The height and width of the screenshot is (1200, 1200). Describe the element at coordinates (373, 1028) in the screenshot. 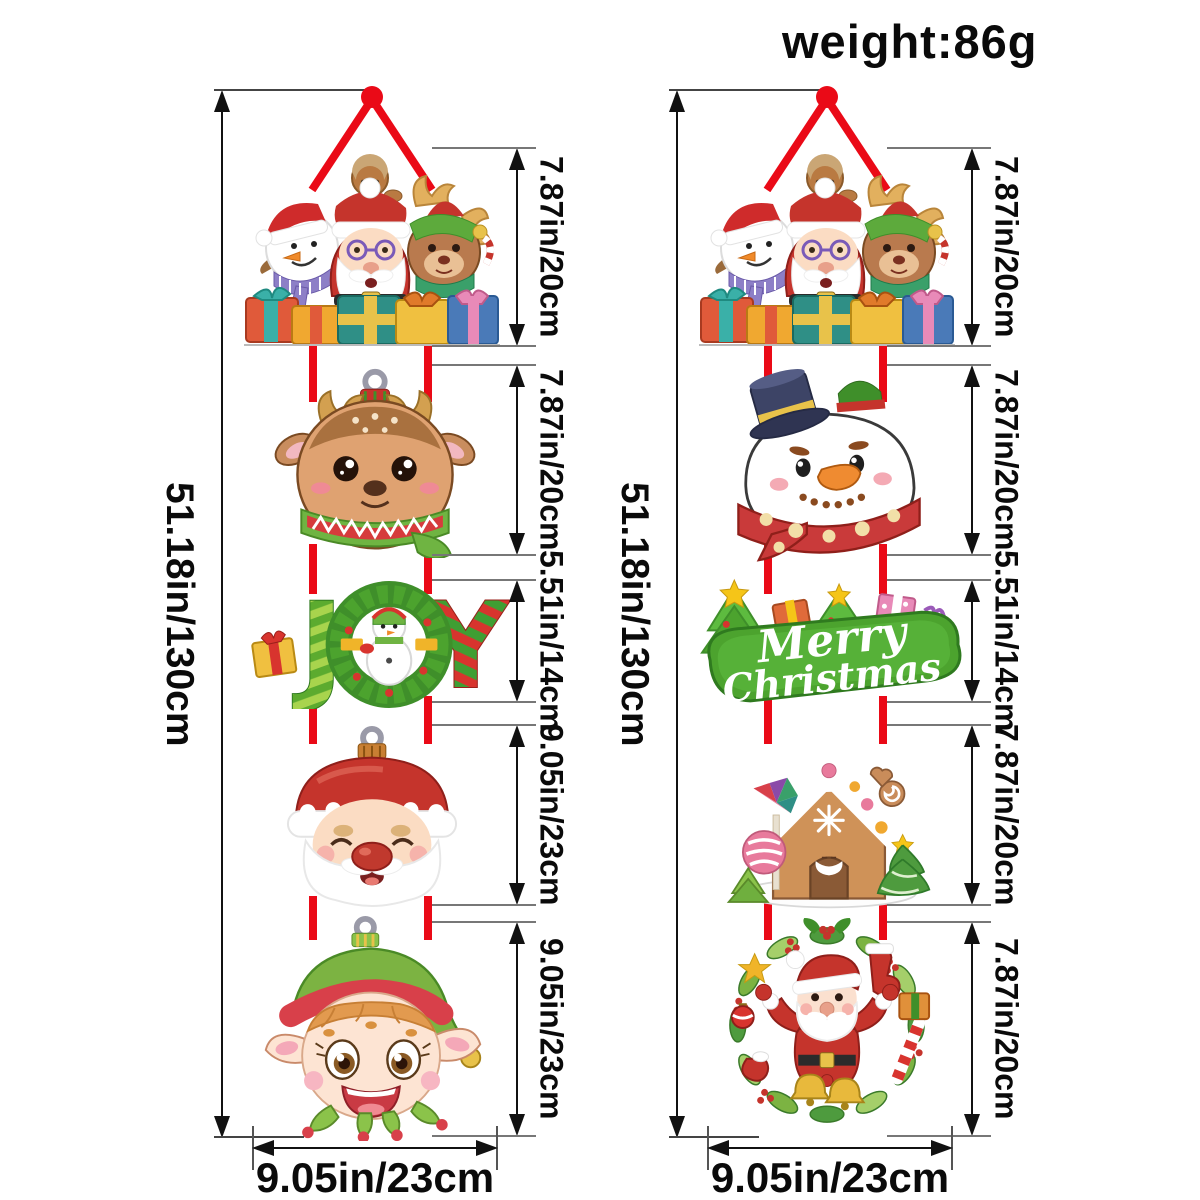

I see `panel-elf-head-ornament` at that location.